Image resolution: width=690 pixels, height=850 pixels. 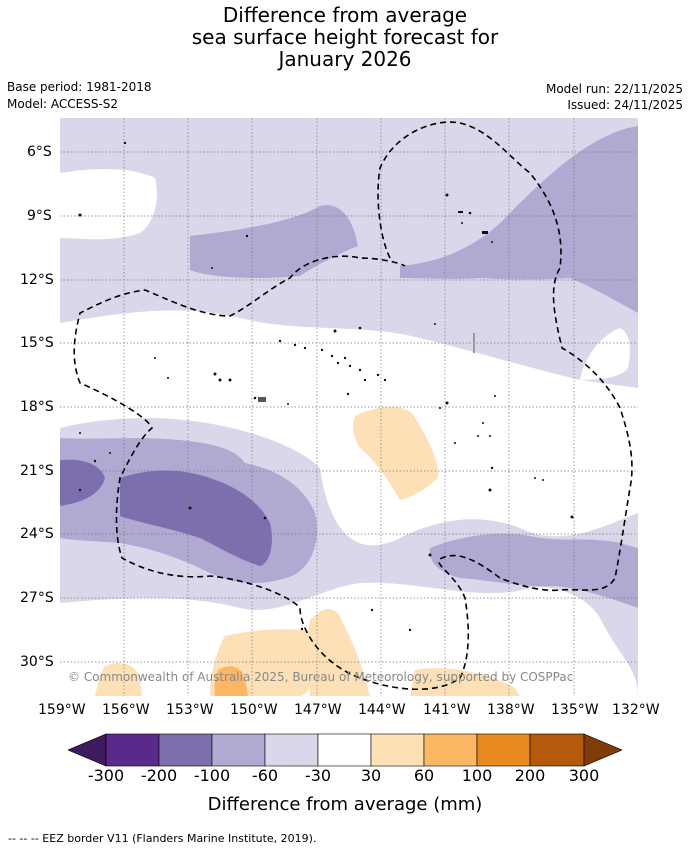 I want to click on colorbar-title: Difference from average (mm), so click(x=345, y=804).